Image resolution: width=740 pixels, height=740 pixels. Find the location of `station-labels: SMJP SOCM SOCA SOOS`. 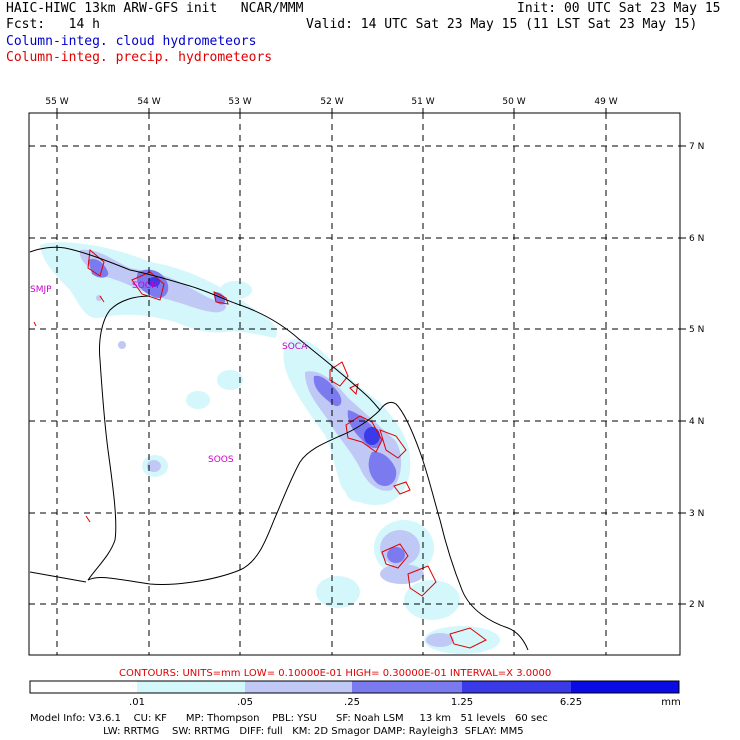

station-labels: SMJP SOCM SOCA SOOS is located at coordinates (169, 373).